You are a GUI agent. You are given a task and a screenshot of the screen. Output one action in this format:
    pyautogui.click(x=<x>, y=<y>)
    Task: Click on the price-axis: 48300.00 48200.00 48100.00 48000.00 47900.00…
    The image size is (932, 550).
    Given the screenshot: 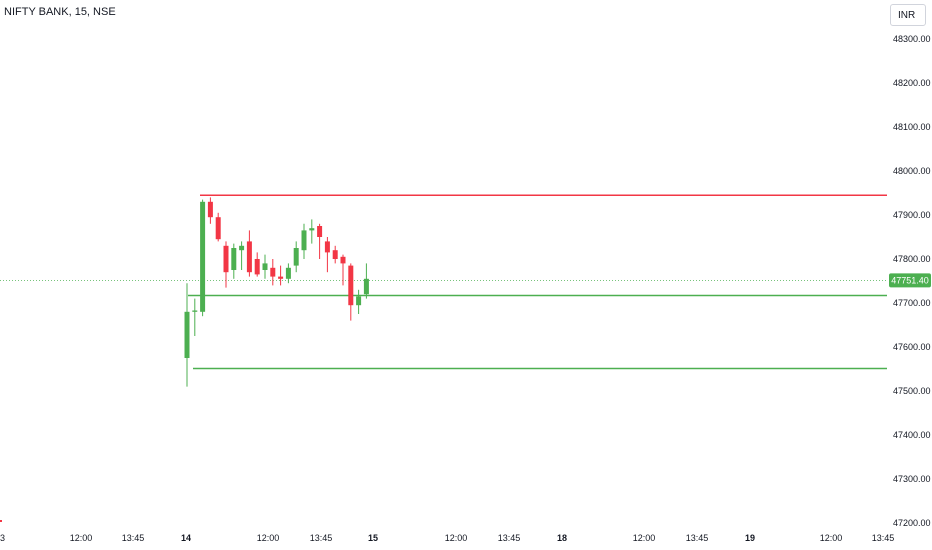 What is the action you would take?
    pyautogui.click(x=912, y=281)
    